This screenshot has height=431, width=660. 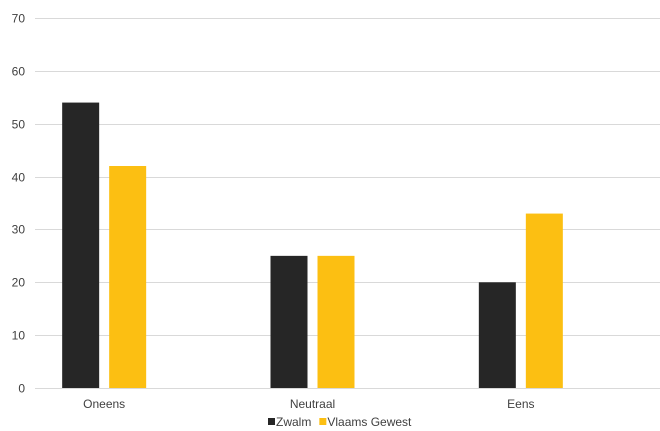 What do you see at coordinates (19, 19) in the screenshot?
I see `y-tick-label: 70` at bounding box center [19, 19].